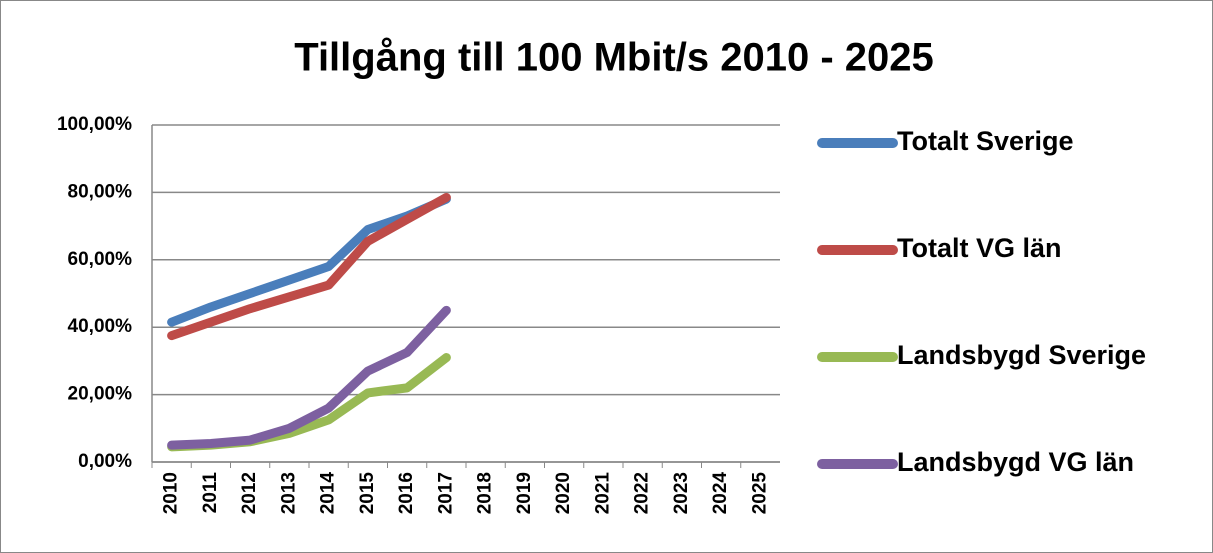  Describe the element at coordinates (100, 394) in the screenshot. I see `y-tick-label: 20,00%` at that location.